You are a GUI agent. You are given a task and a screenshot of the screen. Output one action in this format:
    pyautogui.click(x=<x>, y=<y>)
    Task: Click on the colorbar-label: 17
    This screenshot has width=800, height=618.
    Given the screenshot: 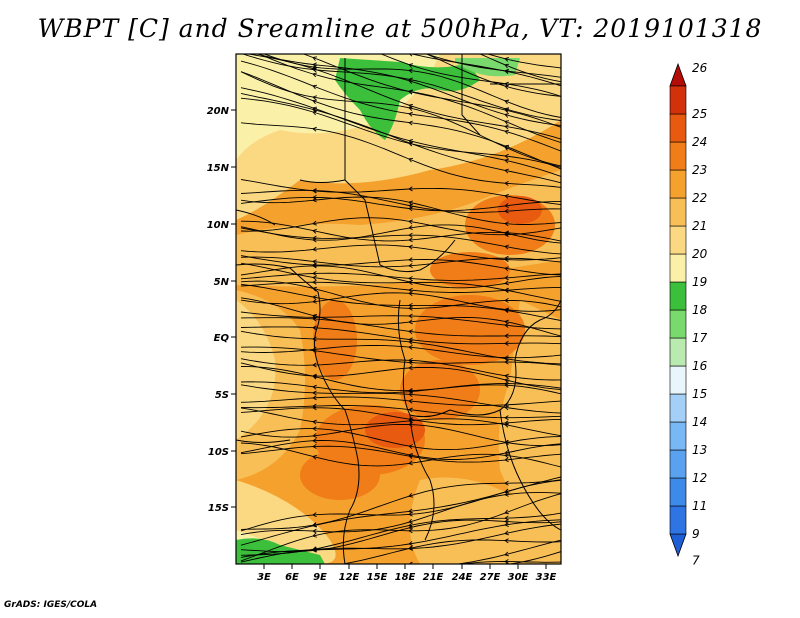 What is the action you would take?
    pyautogui.click(x=700, y=338)
    